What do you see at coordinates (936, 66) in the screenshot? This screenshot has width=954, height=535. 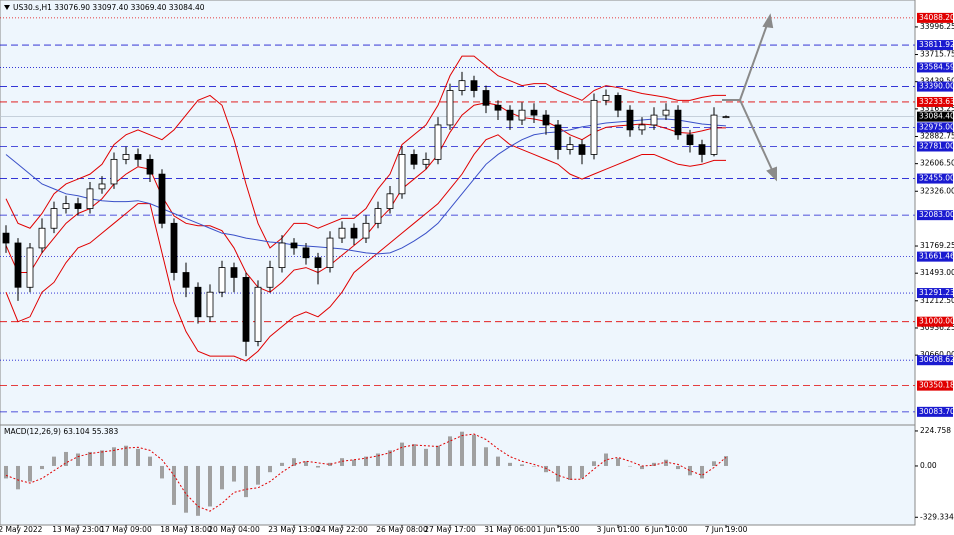 I see `level-label: 33584.59` at bounding box center [936, 66].